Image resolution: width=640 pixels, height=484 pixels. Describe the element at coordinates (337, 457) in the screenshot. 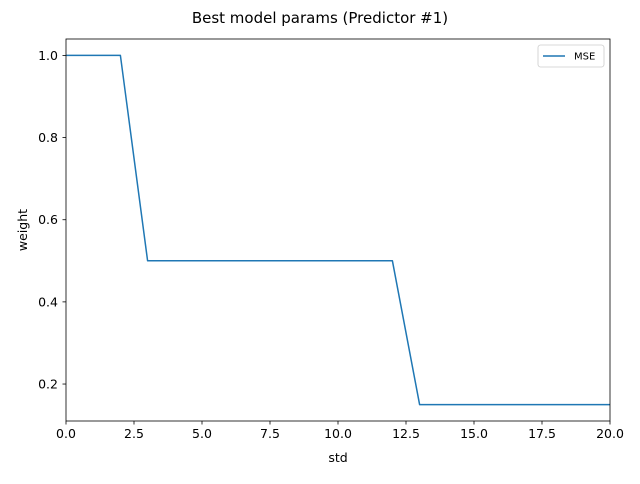

I see `x-axis-label: std` at that location.